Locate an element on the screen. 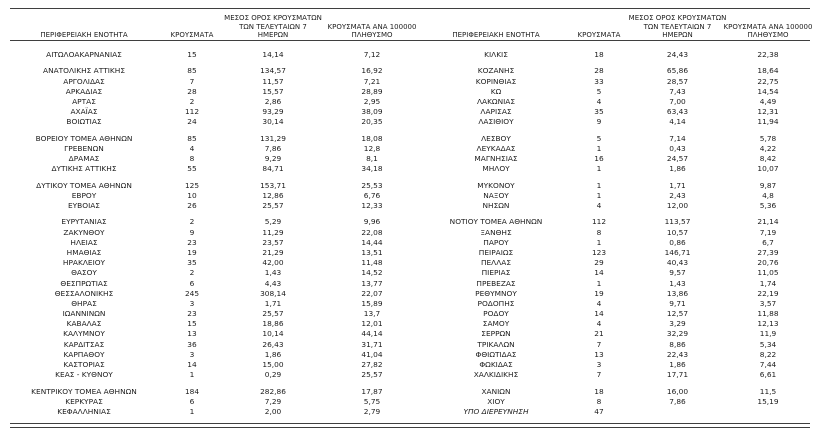  avg7-value: 11,57 is located at coordinates (273, 81).